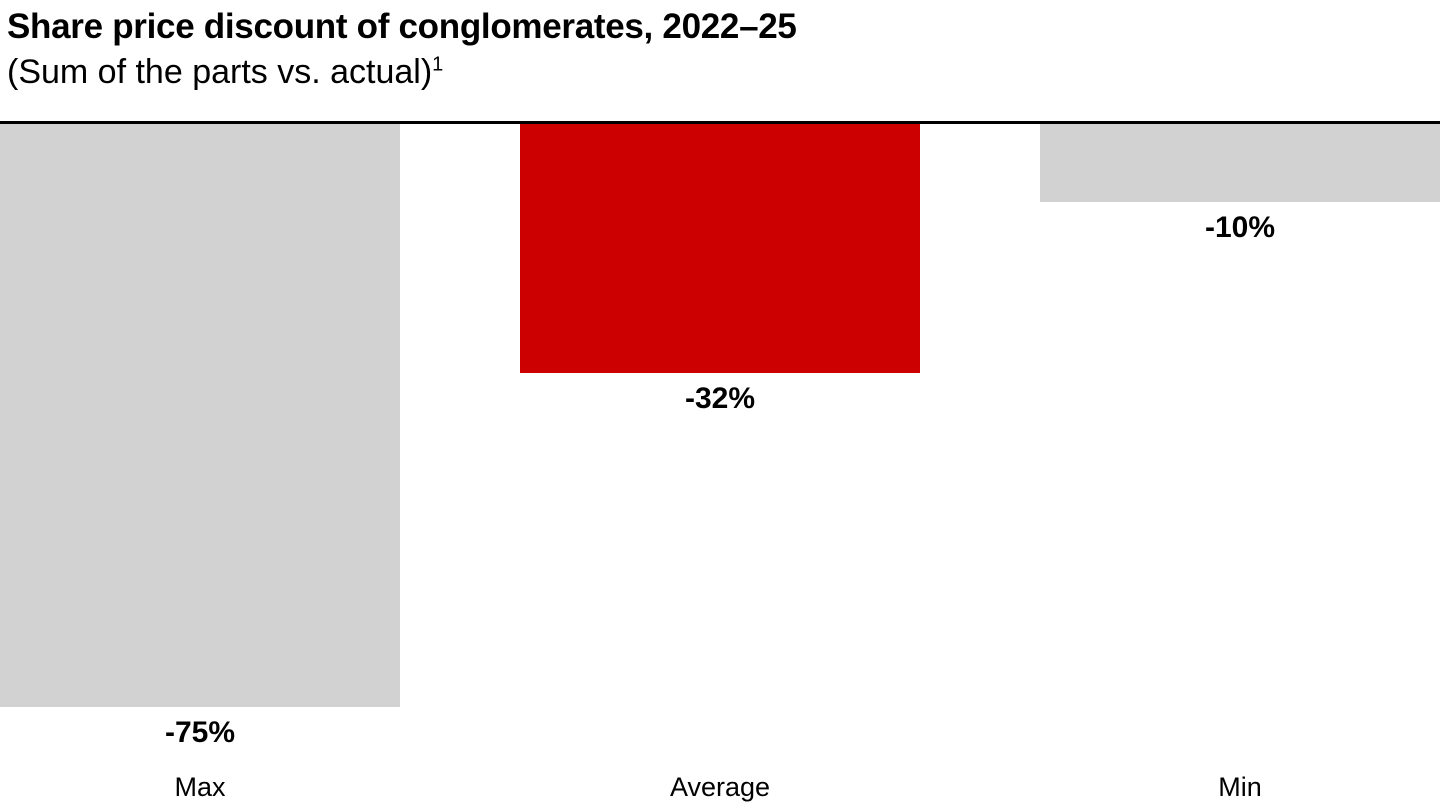 This screenshot has width=1440, height=810. Describe the element at coordinates (720, 787) in the screenshot. I see `category-label-average: Average` at that location.